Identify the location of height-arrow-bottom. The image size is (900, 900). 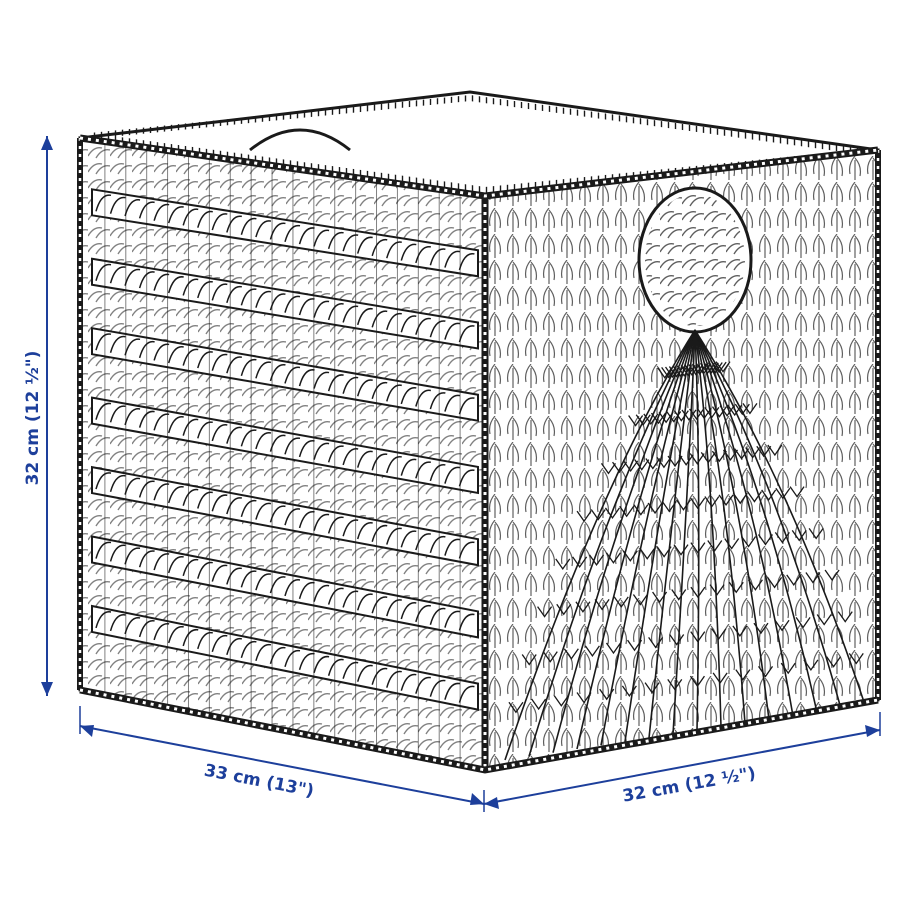
(47, 689).